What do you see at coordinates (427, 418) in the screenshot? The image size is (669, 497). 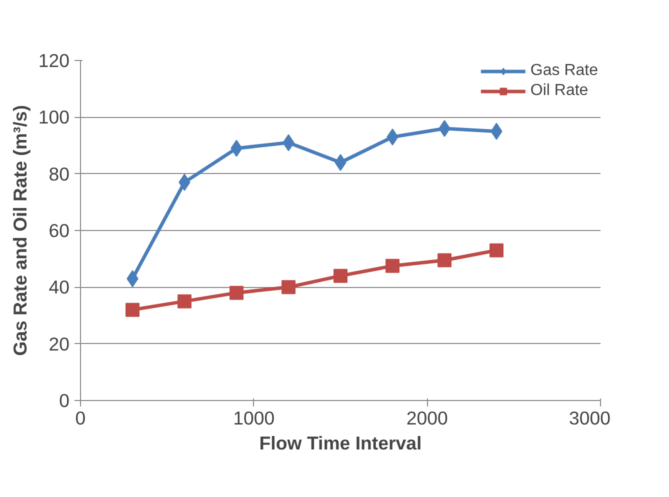 I see `x-tick-label: 2000` at bounding box center [427, 418].